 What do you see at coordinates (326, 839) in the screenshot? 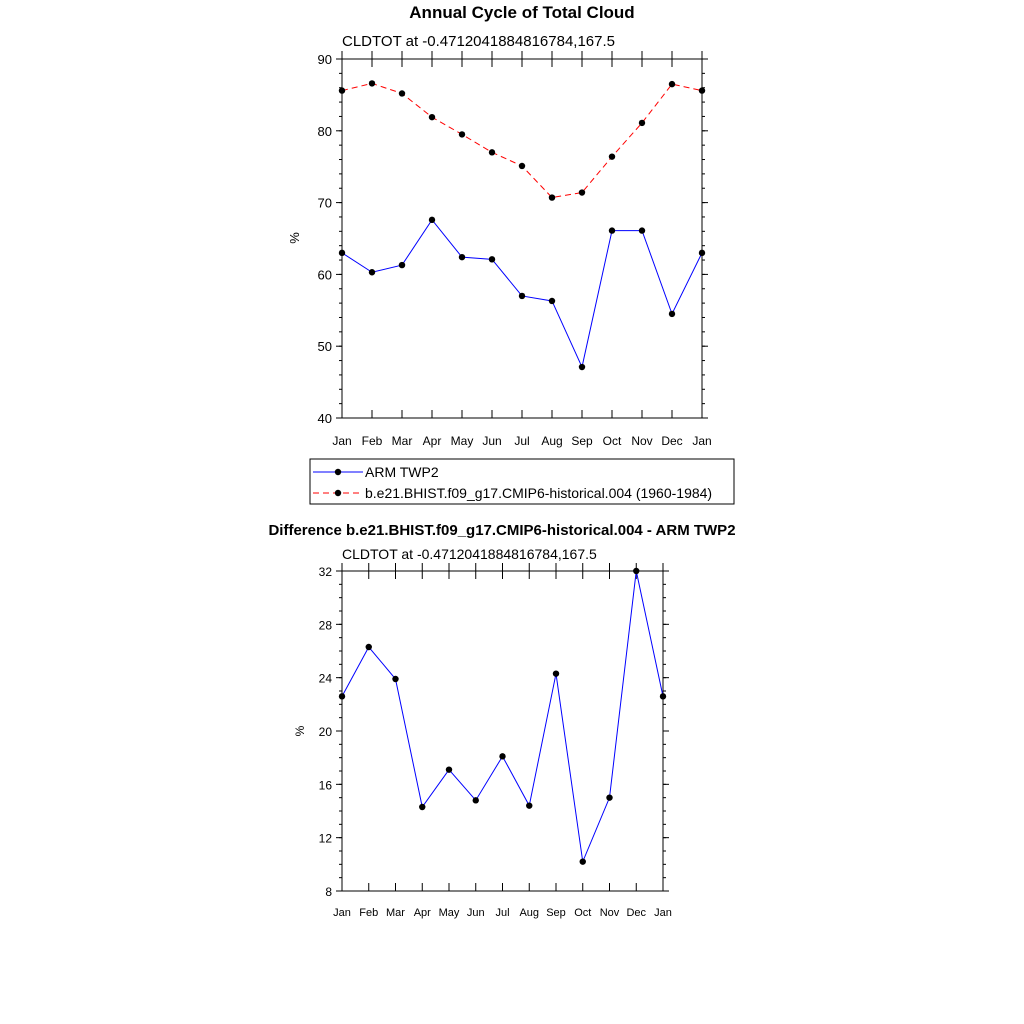
I see `chart2-ytick-label: 12` at bounding box center [326, 839].